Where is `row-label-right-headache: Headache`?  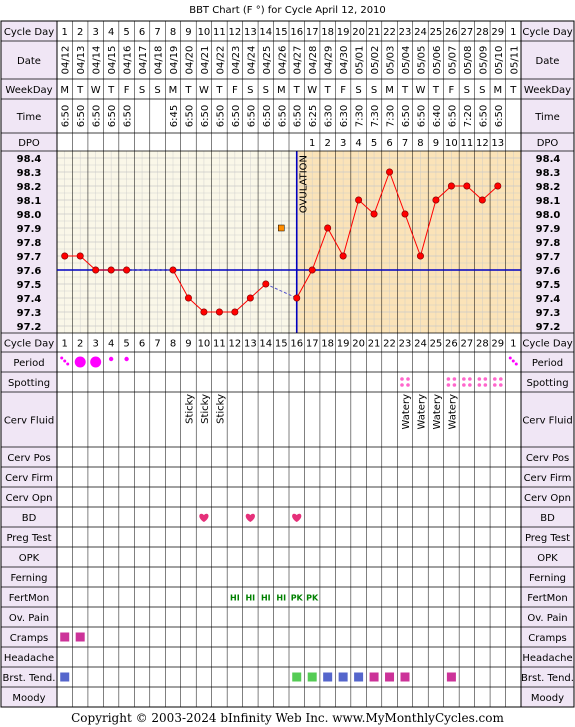
row-label-right-headache: Headache is located at coordinates (547, 658).